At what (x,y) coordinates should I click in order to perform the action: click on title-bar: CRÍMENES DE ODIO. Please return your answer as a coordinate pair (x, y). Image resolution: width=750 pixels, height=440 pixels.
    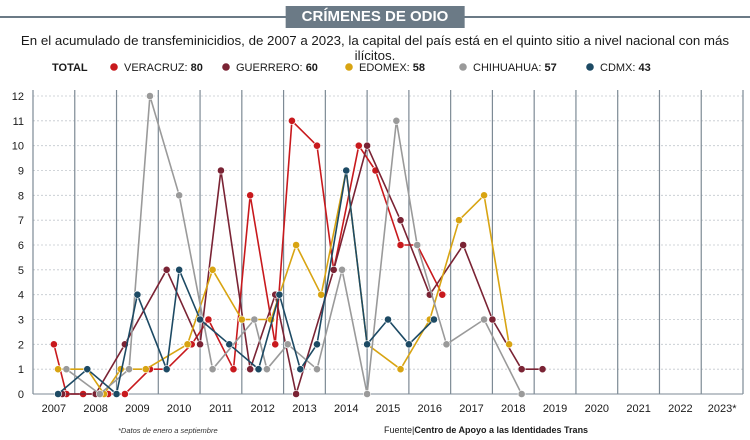
    Looking at the image, I should click on (375, 17).